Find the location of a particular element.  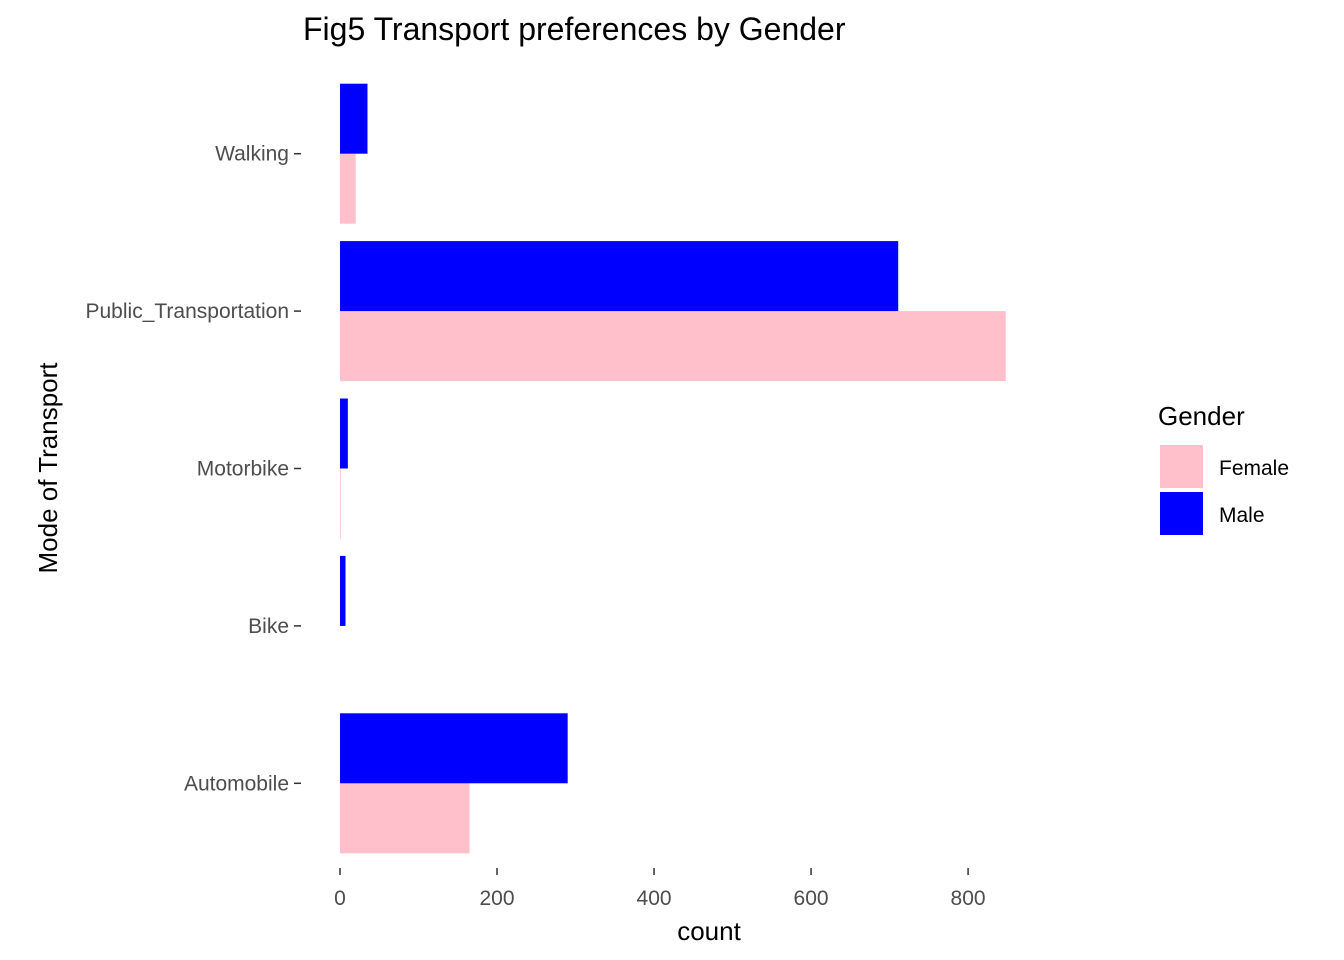

x-tick-label-400: 400 is located at coordinates (654, 898).